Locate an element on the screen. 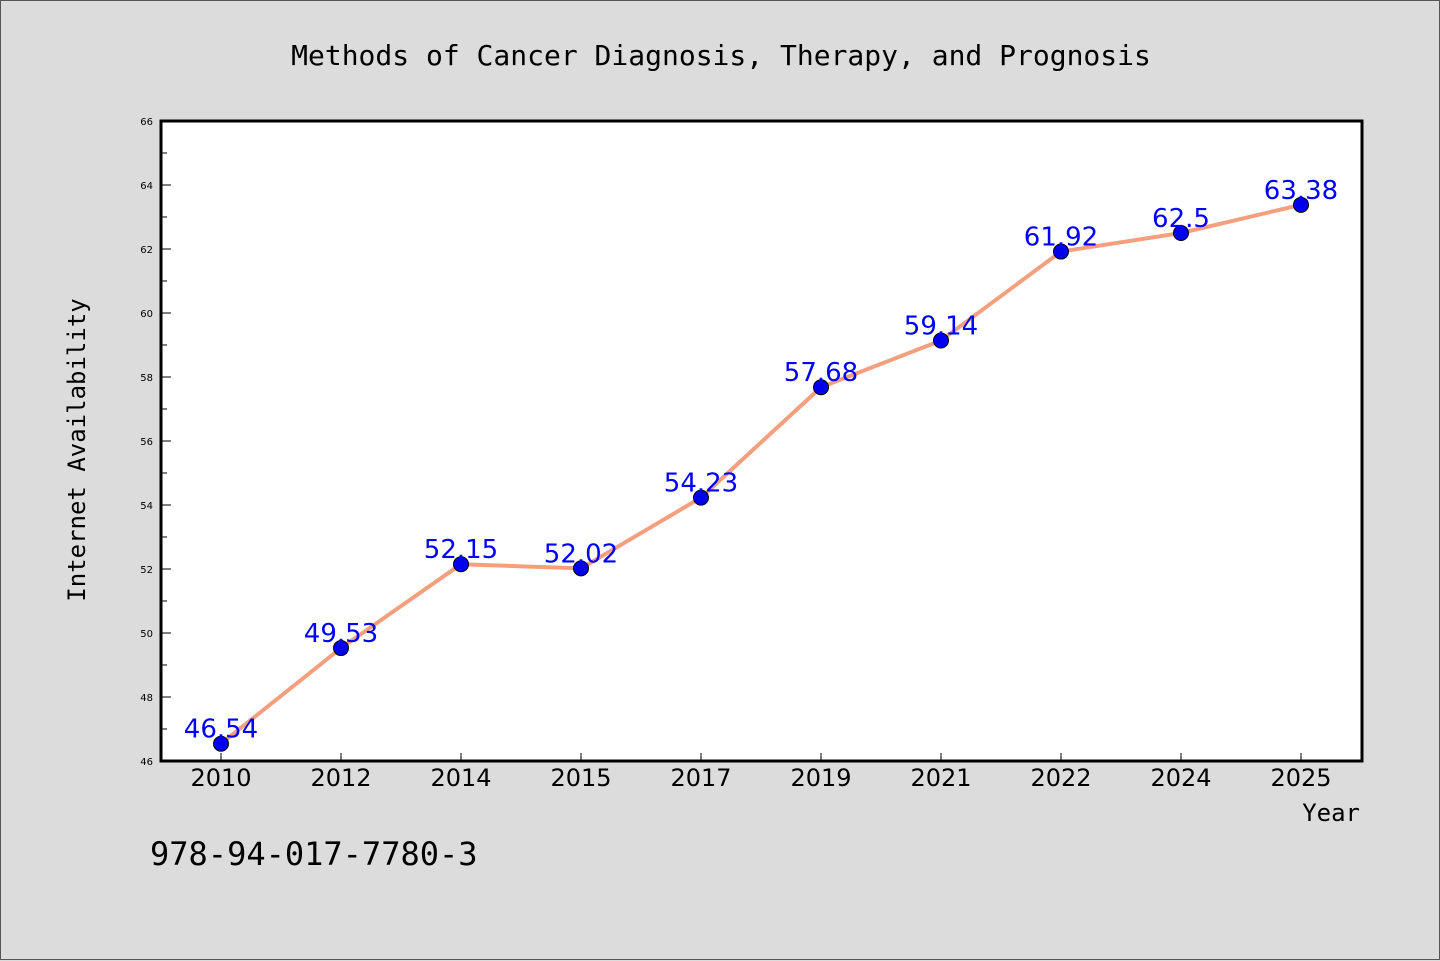 Image resolution: width=1440 pixels, height=961 pixels. y-tick-label: 52 is located at coordinates (146, 570).